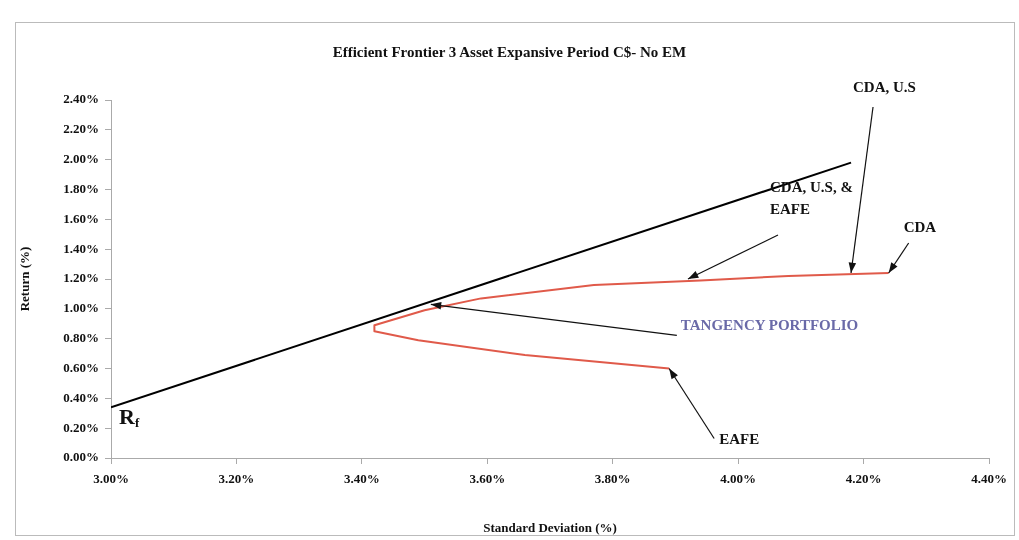  What do you see at coordinates (769, 325) in the screenshot?
I see `annotation: TANGENCY PORTFOLIO` at bounding box center [769, 325].